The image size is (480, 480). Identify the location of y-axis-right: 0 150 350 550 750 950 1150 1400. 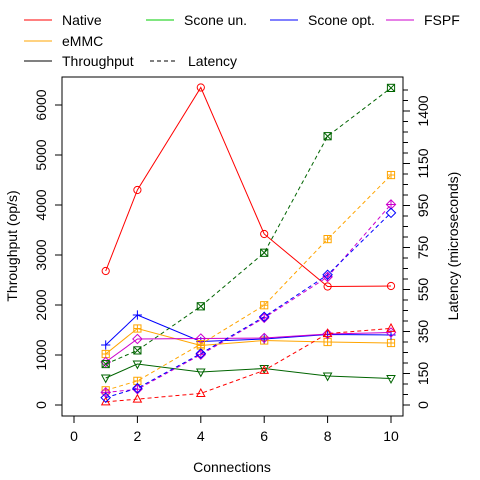
(416, 249).